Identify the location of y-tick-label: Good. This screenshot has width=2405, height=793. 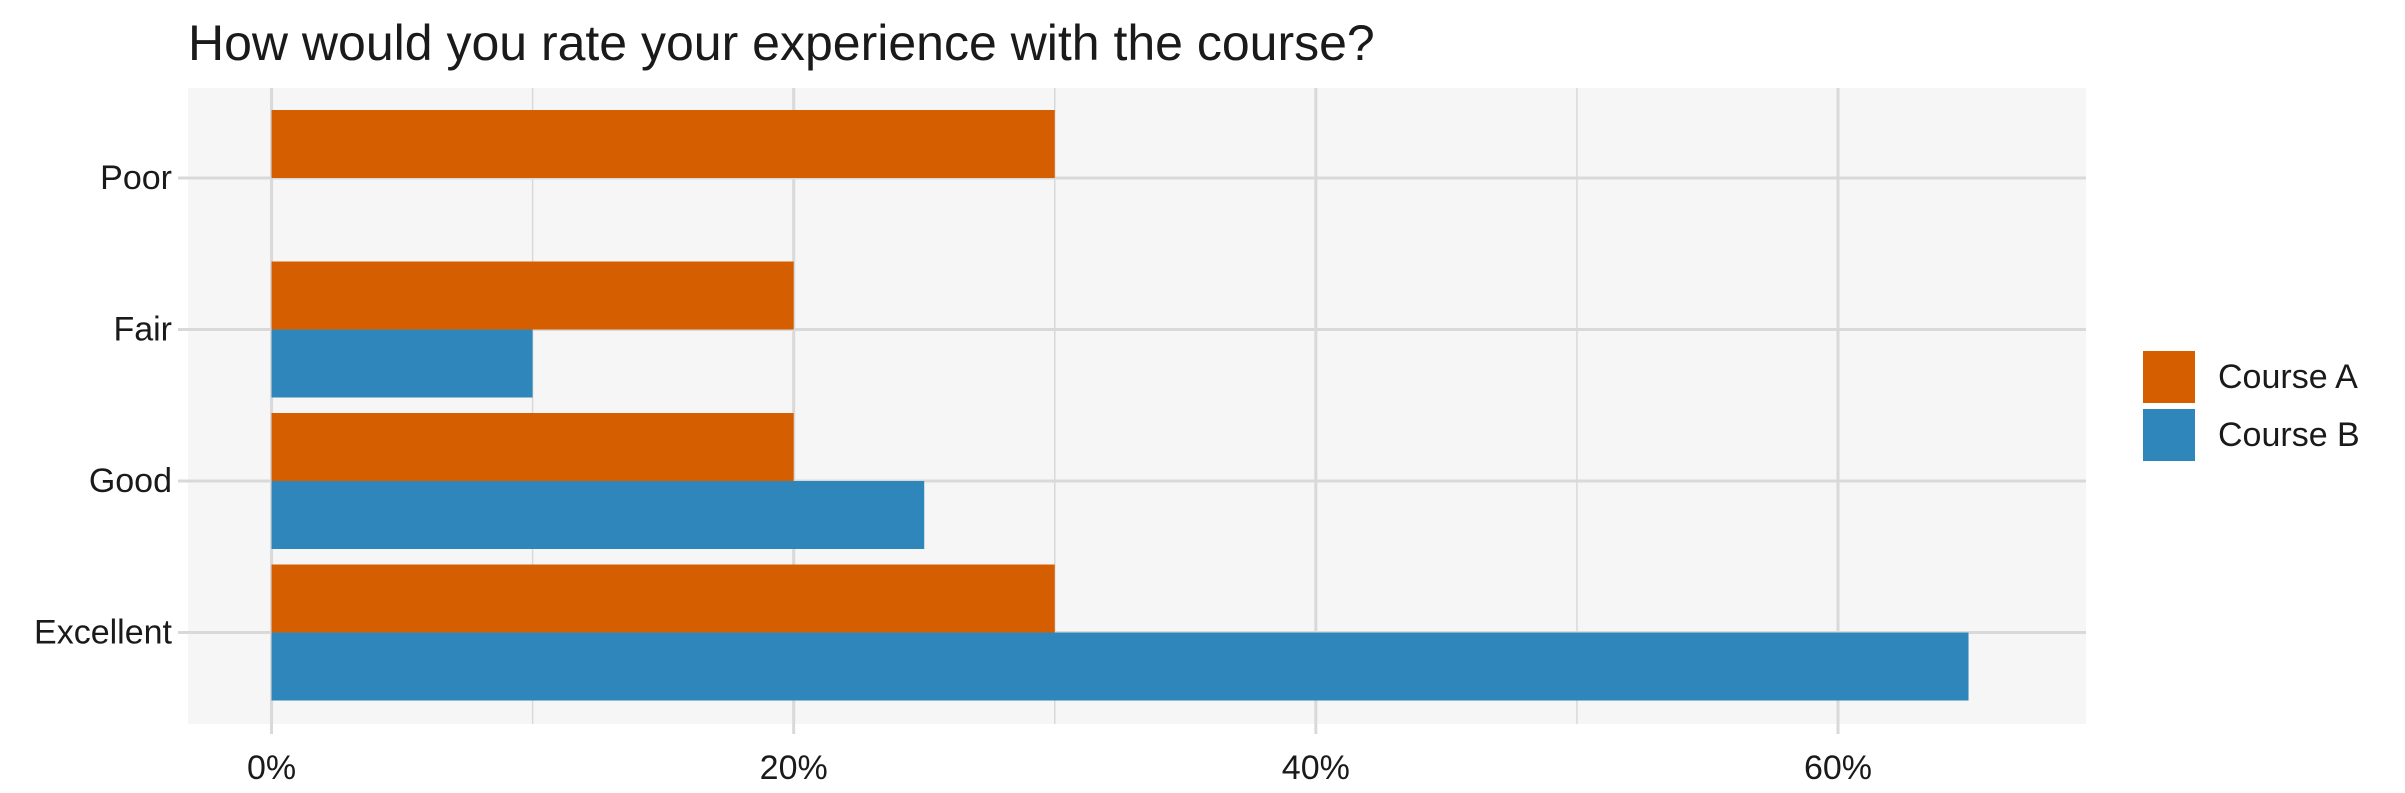
(130, 481).